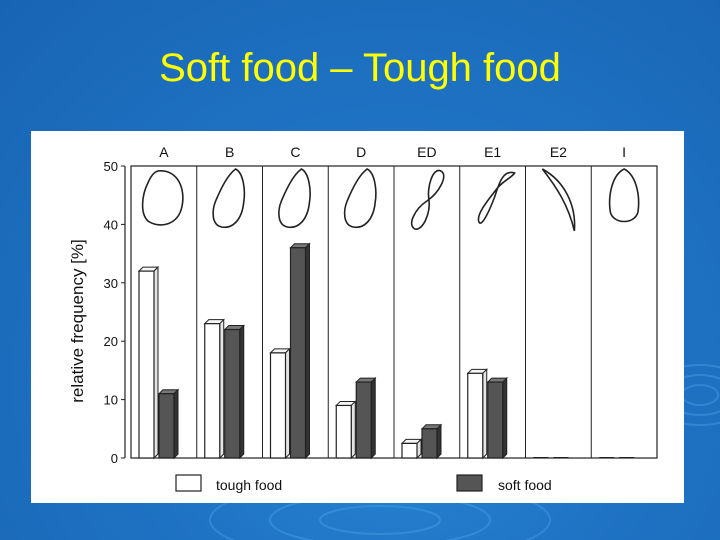 Image resolution: width=720 pixels, height=540 pixels. I want to click on shape-oval, so click(162, 198).